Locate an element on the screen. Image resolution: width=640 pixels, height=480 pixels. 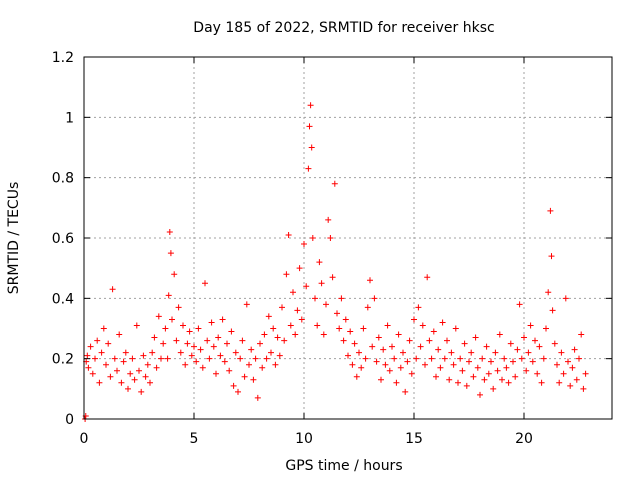
y-tick-label: 0.6 is located at coordinates (63, 239).